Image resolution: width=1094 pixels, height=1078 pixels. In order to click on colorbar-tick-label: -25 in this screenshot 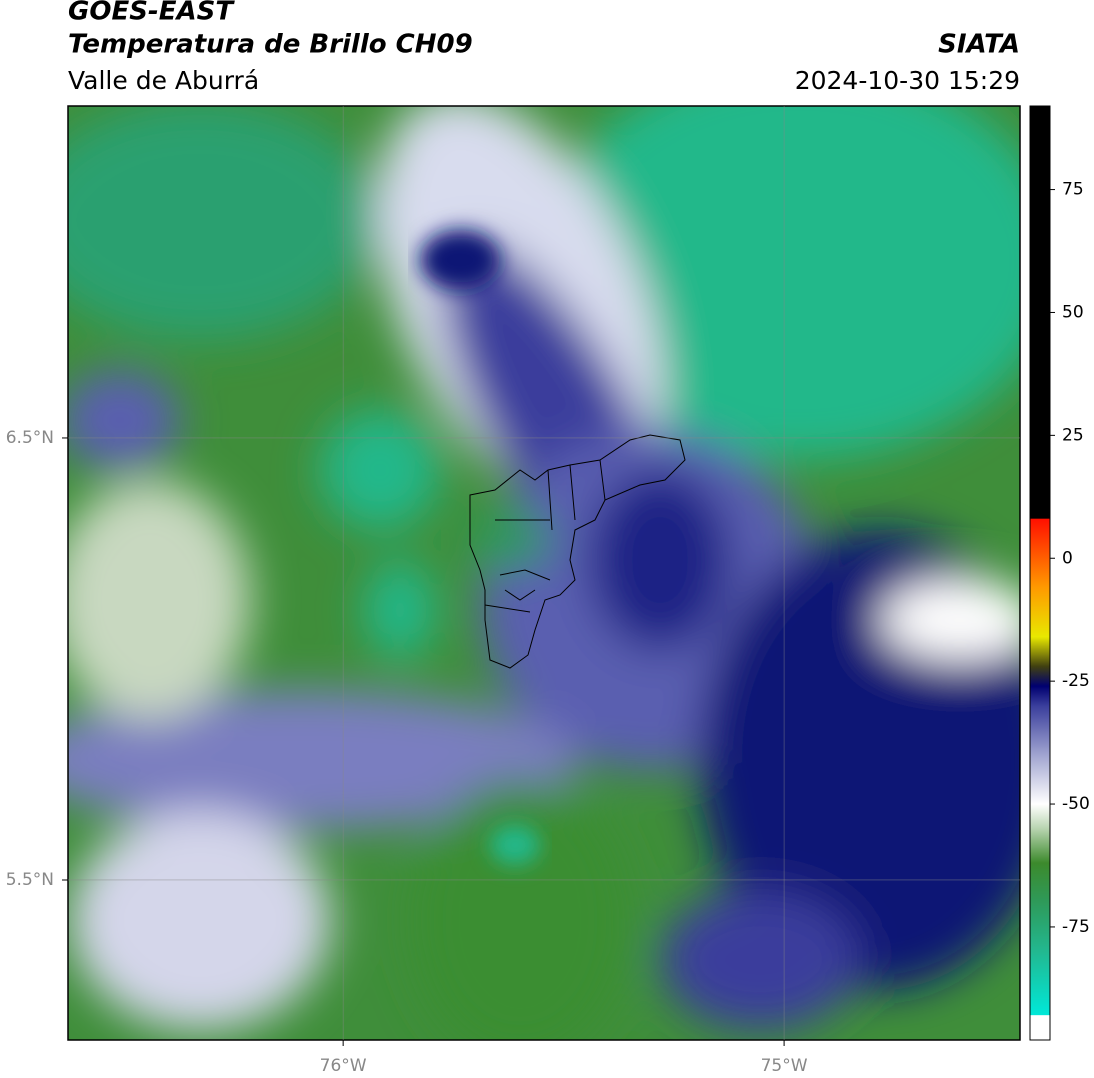, I will do `click(1076, 681)`.